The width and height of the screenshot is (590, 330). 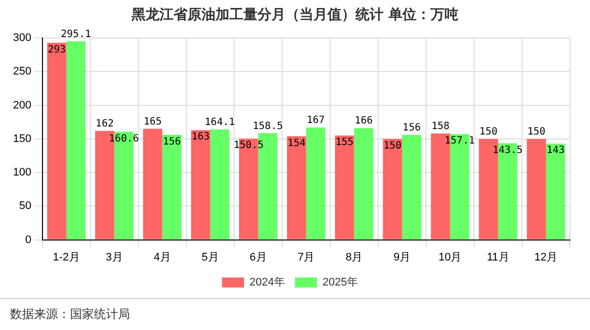 What do you see at coordinates (450, 257) in the screenshot?
I see `x-tick-label: 10月` at bounding box center [450, 257].